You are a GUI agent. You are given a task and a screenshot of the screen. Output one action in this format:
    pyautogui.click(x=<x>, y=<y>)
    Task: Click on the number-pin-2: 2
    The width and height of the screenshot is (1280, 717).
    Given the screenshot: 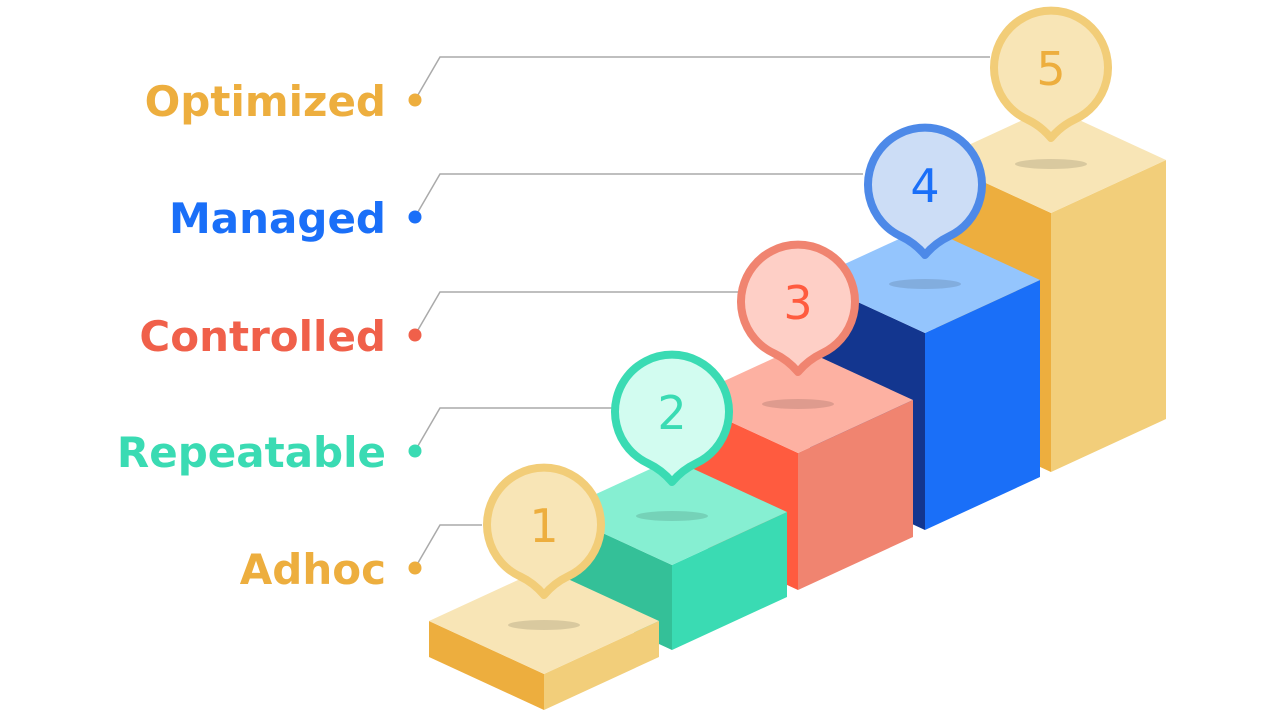 What is the action you would take?
    pyautogui.click(x=672, y=418)
    